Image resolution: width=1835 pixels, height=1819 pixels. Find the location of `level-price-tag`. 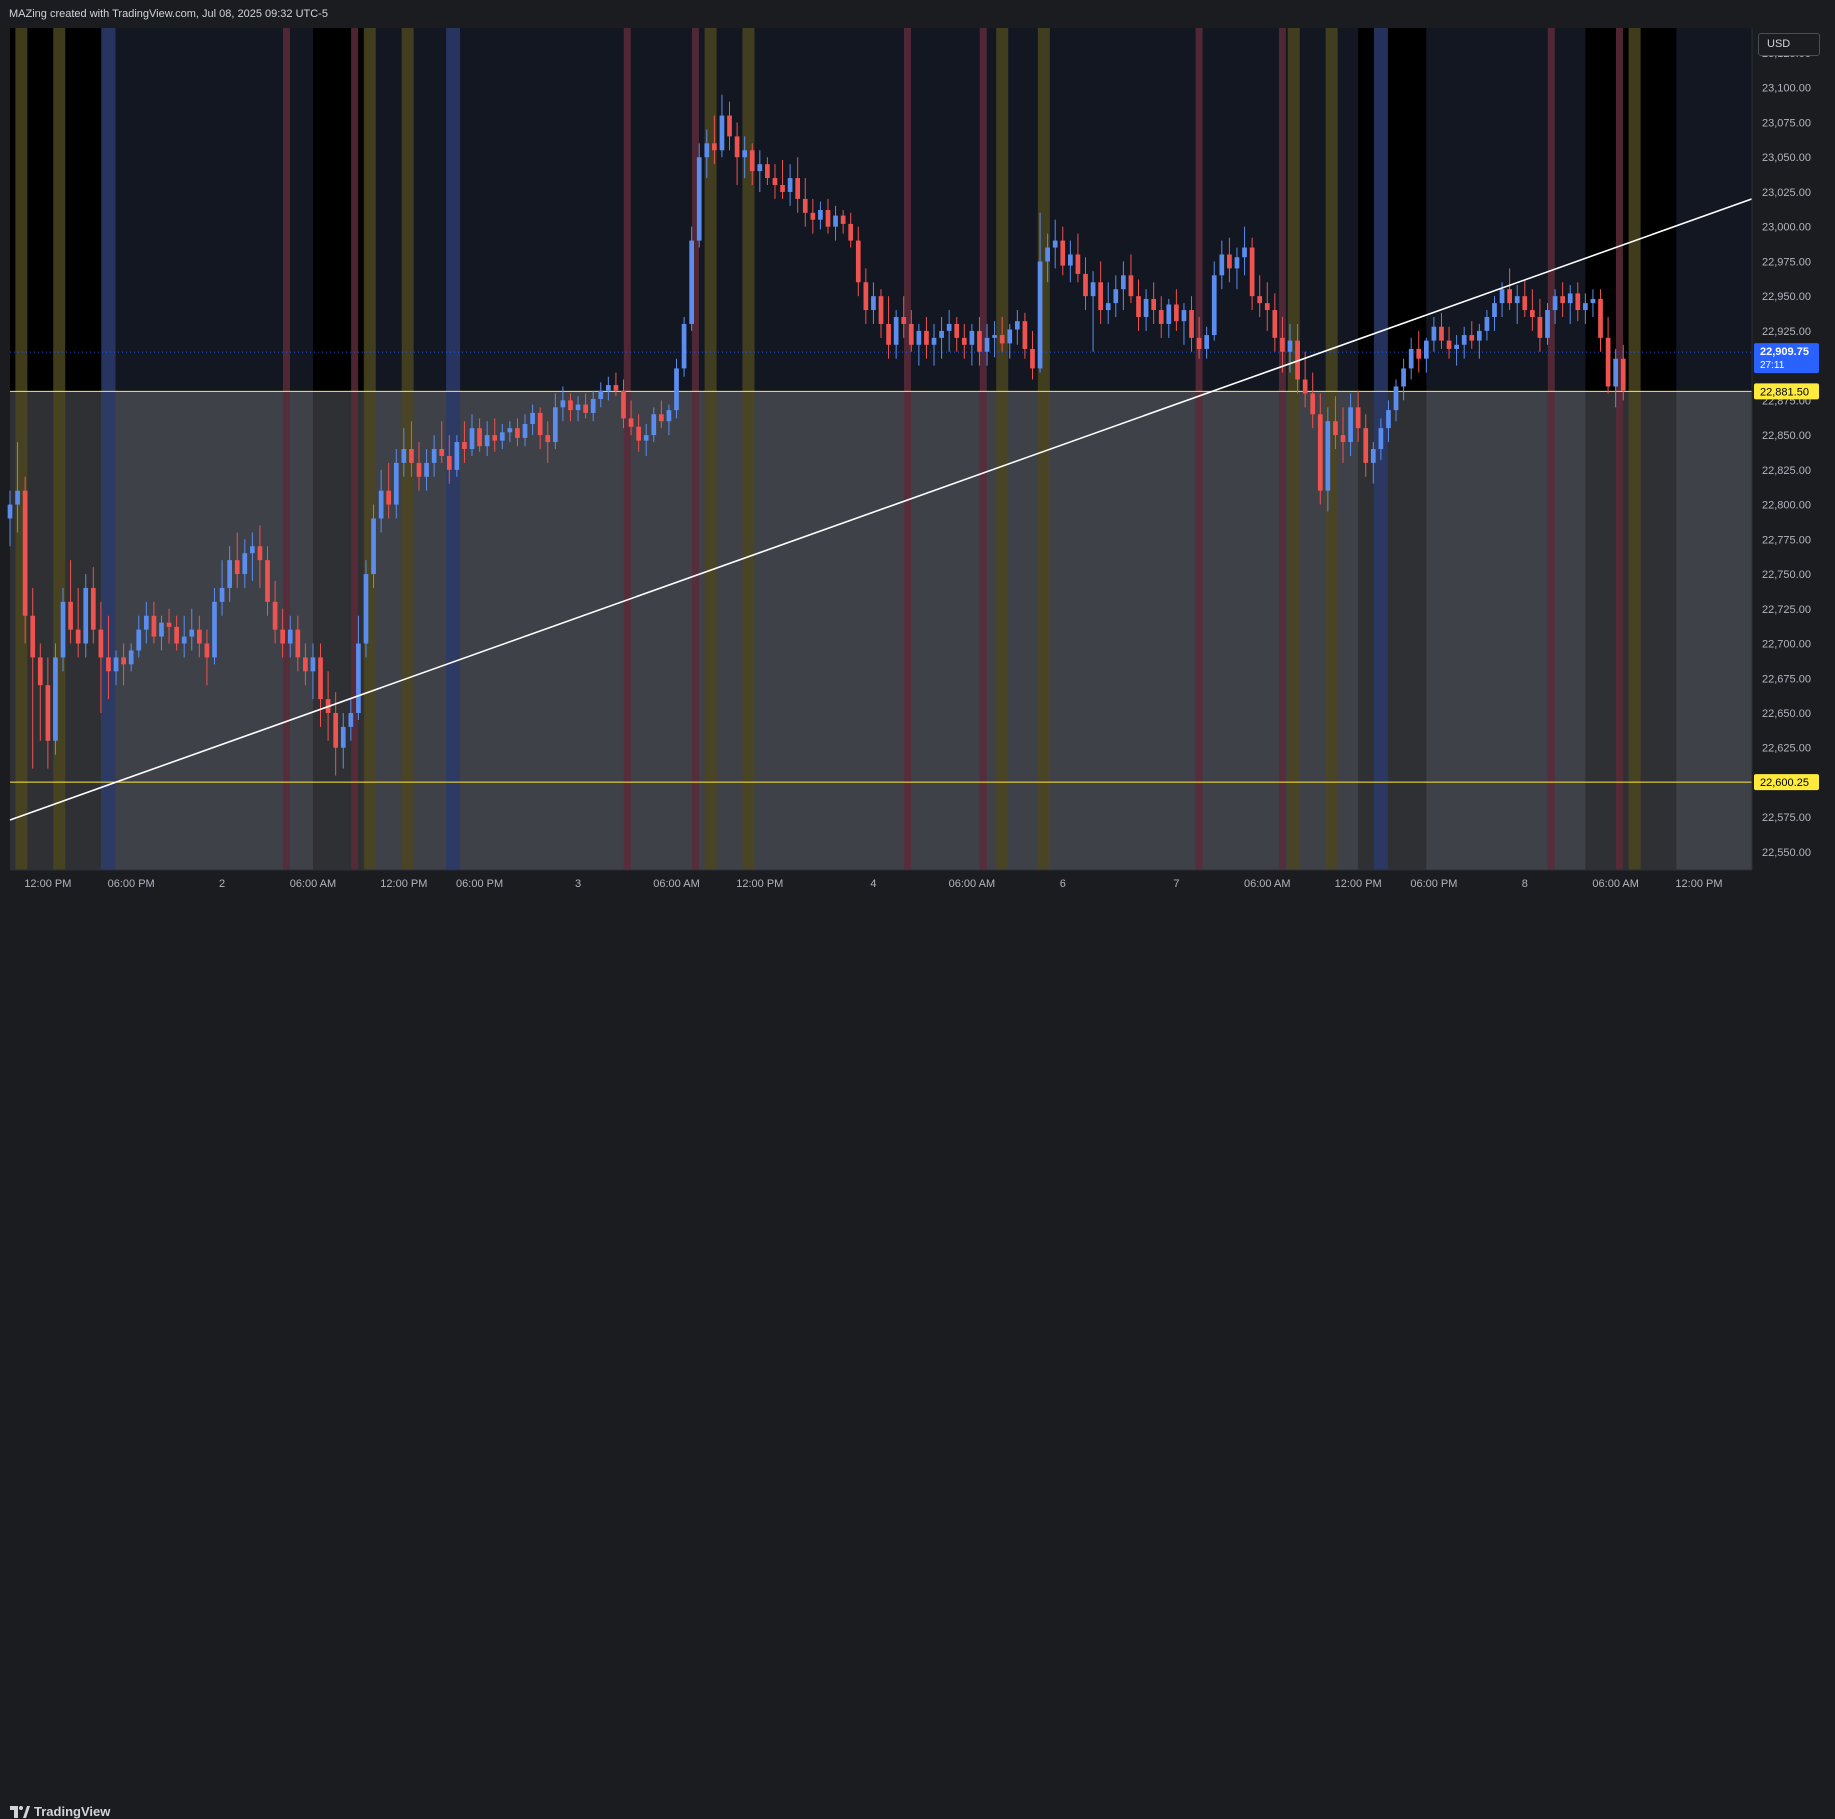

level-price-tag is located at coordinates (1786, 782).